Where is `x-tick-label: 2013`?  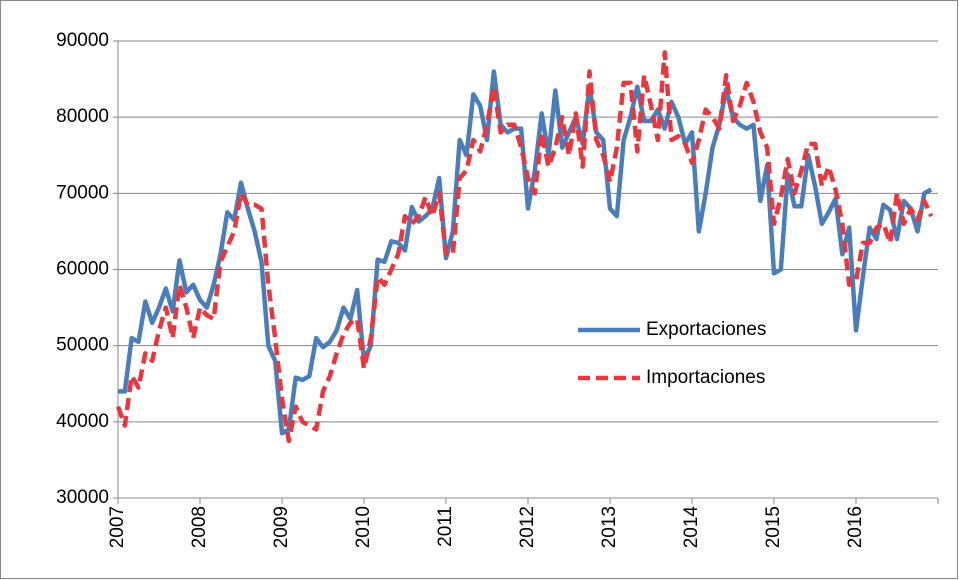 x-tick-label: 2013 is located at coordinates (609, 527).